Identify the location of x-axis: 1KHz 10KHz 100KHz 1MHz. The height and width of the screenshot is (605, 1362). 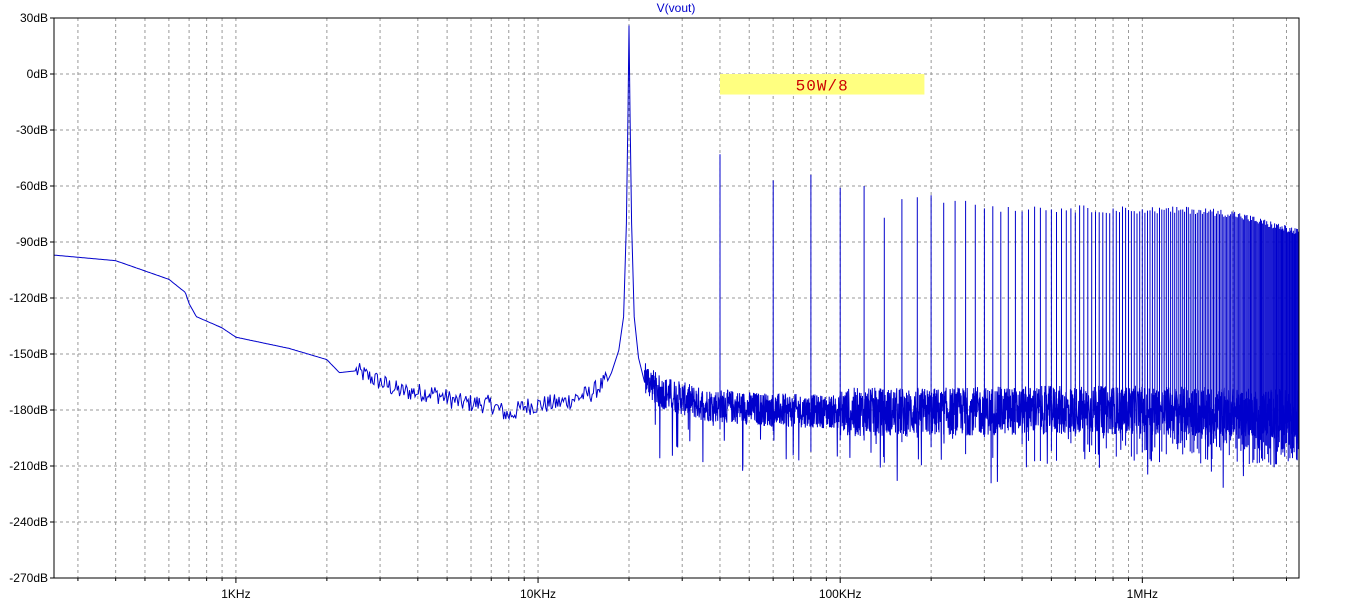
(682, 589).